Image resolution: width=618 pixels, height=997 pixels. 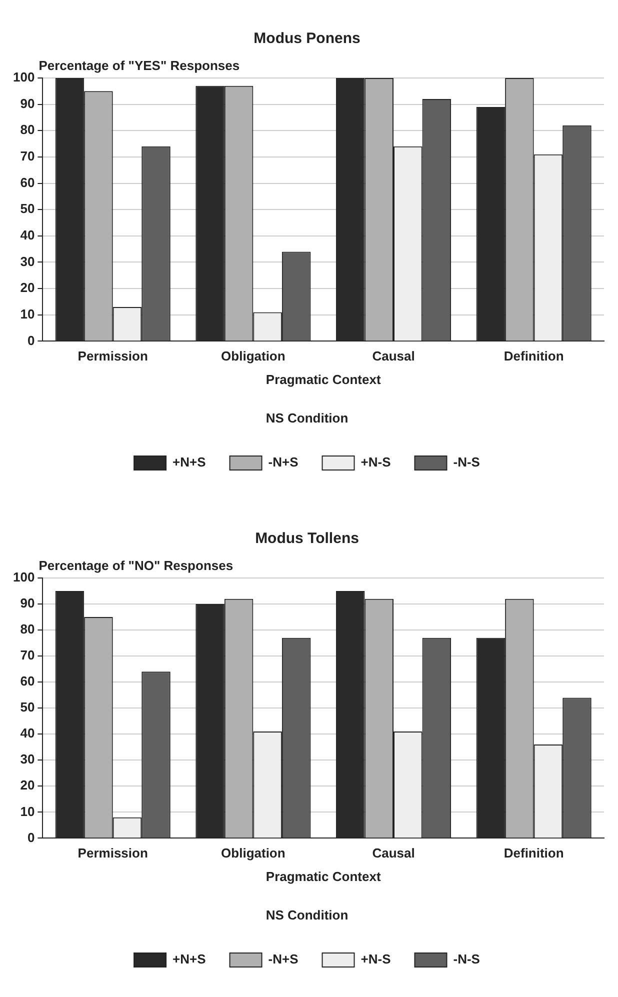 I want to click on chart-title: Modus Ponens, so click(x=307, y=39).